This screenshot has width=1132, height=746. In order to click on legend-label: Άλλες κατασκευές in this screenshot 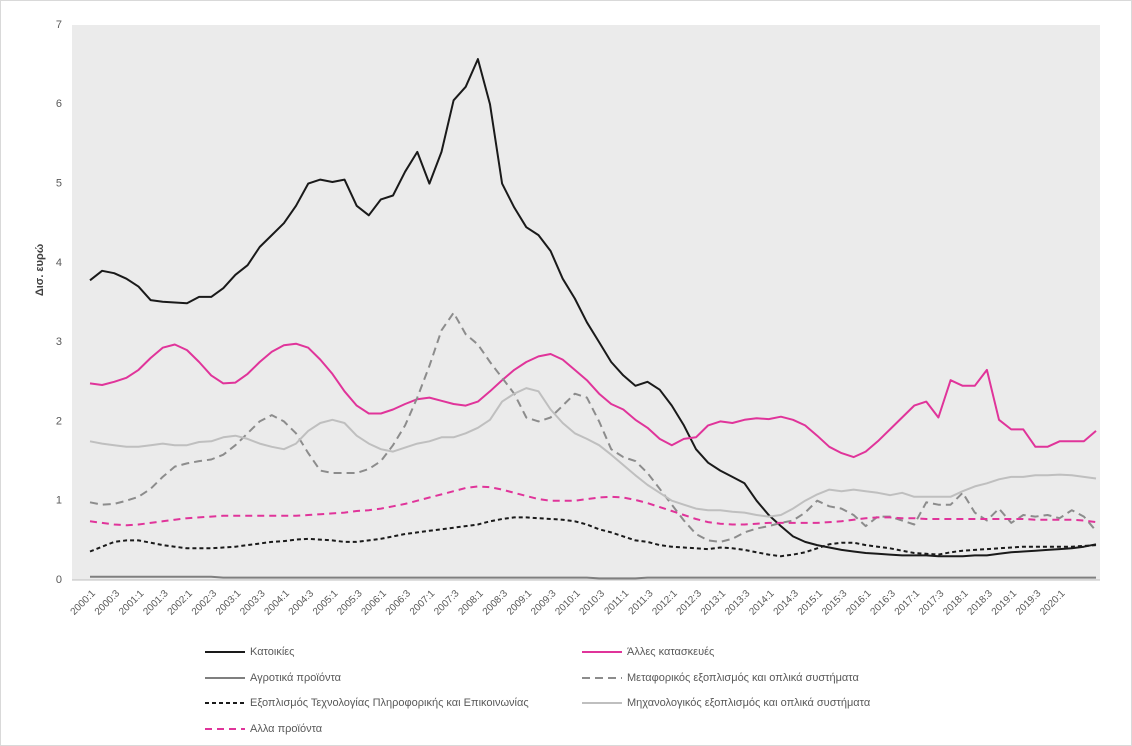, I will do `click(670, 652)`.